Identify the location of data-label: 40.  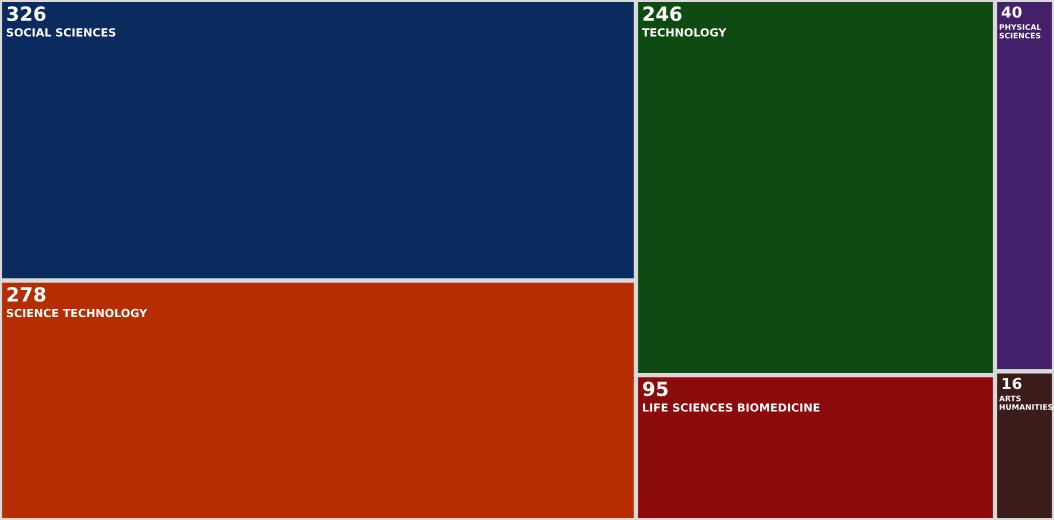
(1011, 12).